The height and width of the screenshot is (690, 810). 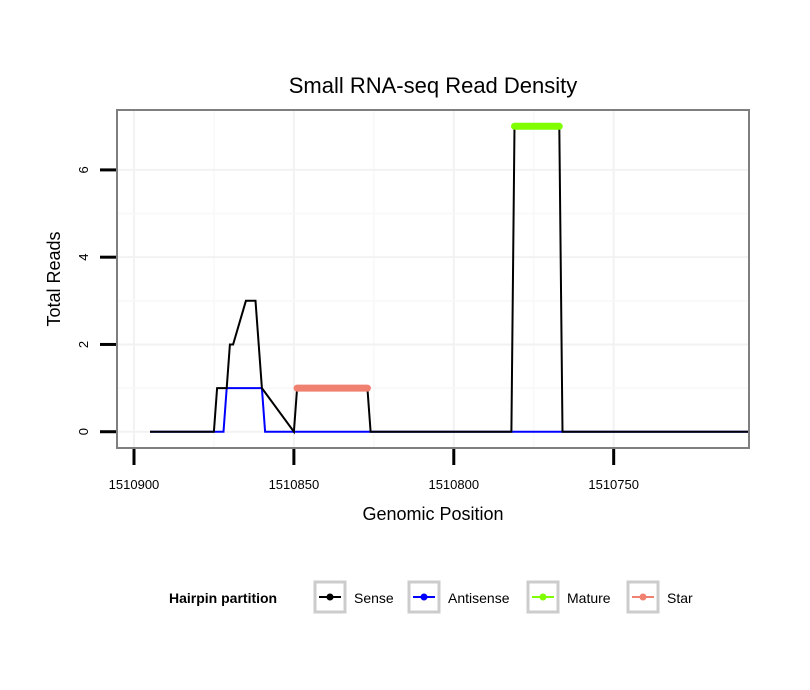 What do you see at coordinates (83, 344) in the screenshot?
I see `y-tick-label: 2` at bounding box center [83, 344].